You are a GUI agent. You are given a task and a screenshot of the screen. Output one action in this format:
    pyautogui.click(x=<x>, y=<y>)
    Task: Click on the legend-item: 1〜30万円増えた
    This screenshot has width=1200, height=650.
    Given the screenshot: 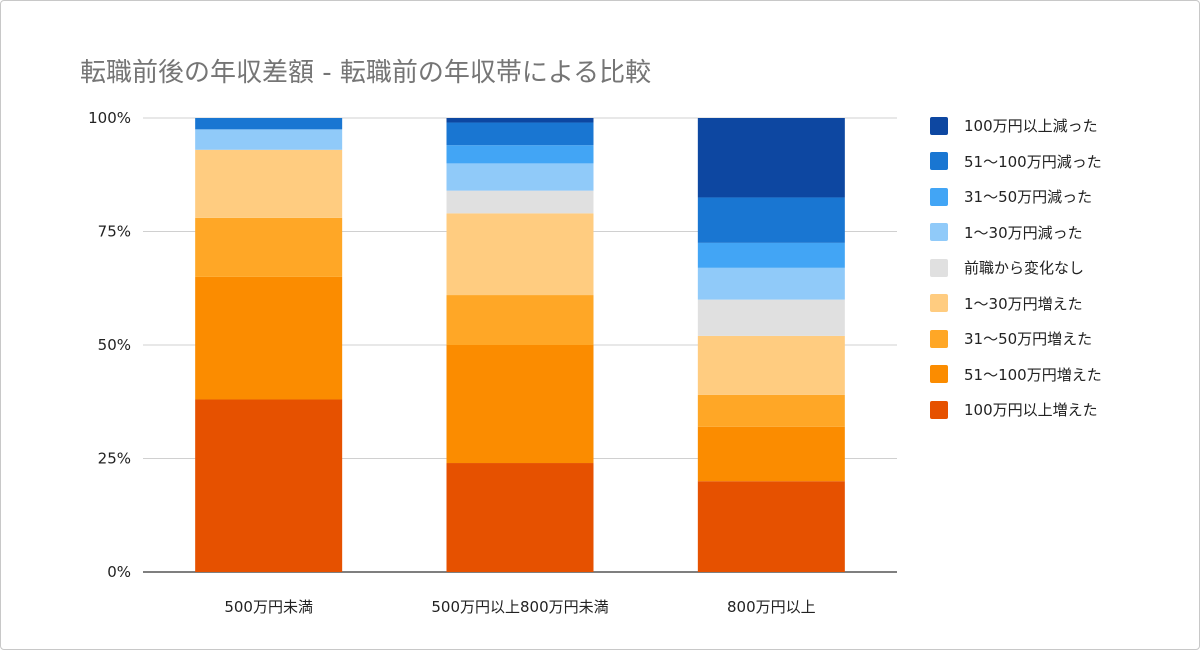 What is the action you would take?
    pyautogui.click(x=1016, y=304)
    